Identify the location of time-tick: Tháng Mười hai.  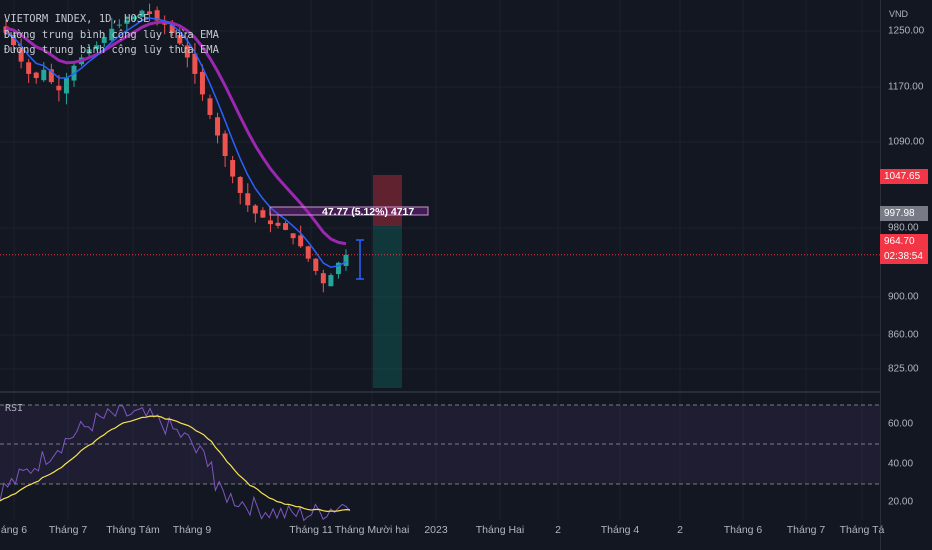
(372, 530).